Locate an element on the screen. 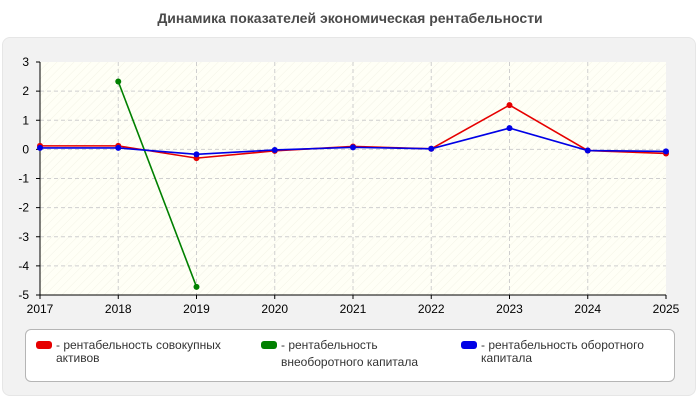 Image resolution: width=700 pixels, height=400 pixels. x-tick-label: 2024 is located at coordinates (587, 309).